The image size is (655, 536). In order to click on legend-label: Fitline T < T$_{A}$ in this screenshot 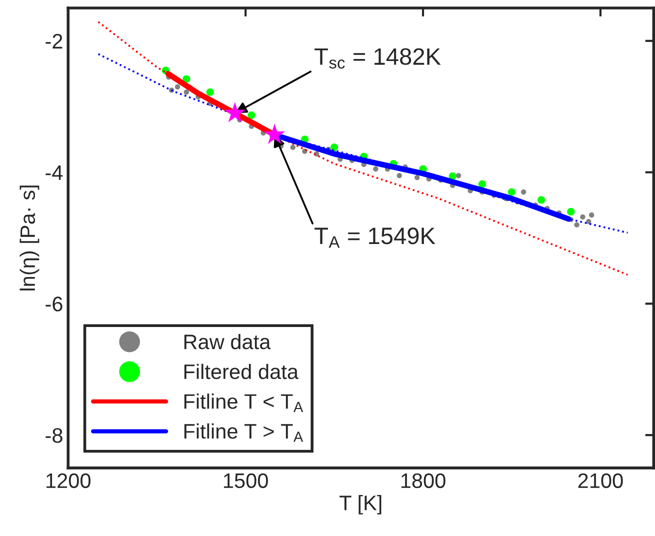, I will do `click(244, 403)`.